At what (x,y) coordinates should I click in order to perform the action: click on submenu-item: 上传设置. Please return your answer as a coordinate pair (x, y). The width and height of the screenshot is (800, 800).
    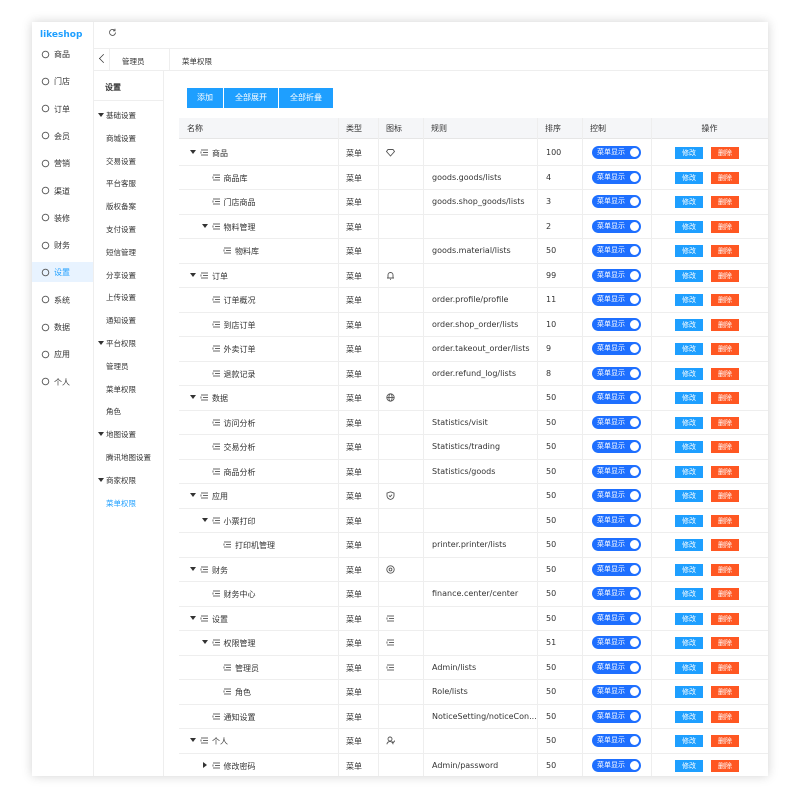
    Looking at the image, I should click on (121, 298).